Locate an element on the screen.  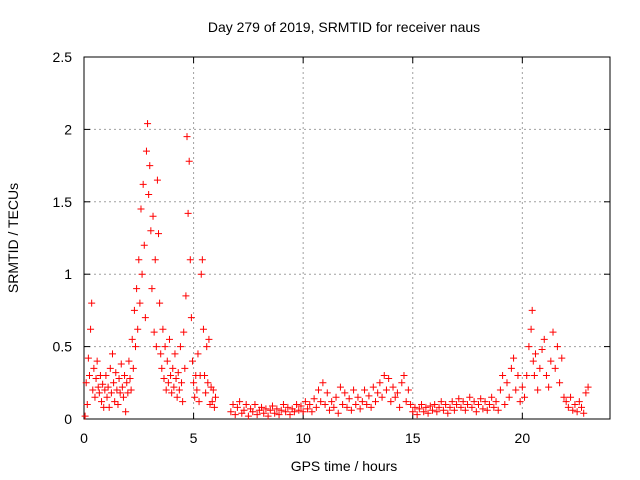
x-tick-labels: 0 5 10 15 20 is located at coordinates (305, 438).